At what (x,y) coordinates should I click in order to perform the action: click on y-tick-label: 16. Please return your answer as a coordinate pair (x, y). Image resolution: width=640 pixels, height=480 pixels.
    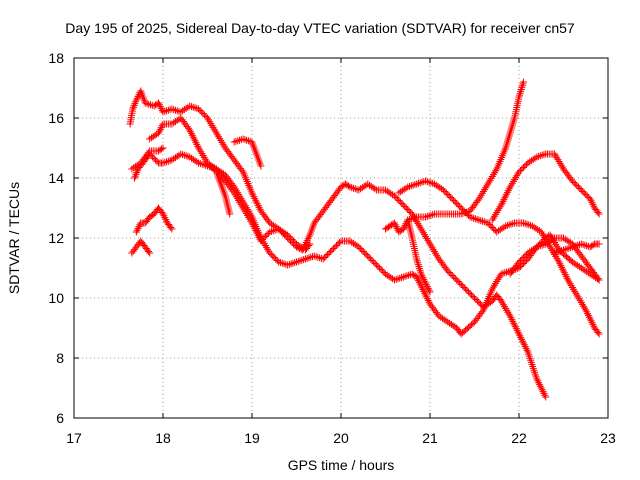
    Looking at the image, I should click on (56, 118).